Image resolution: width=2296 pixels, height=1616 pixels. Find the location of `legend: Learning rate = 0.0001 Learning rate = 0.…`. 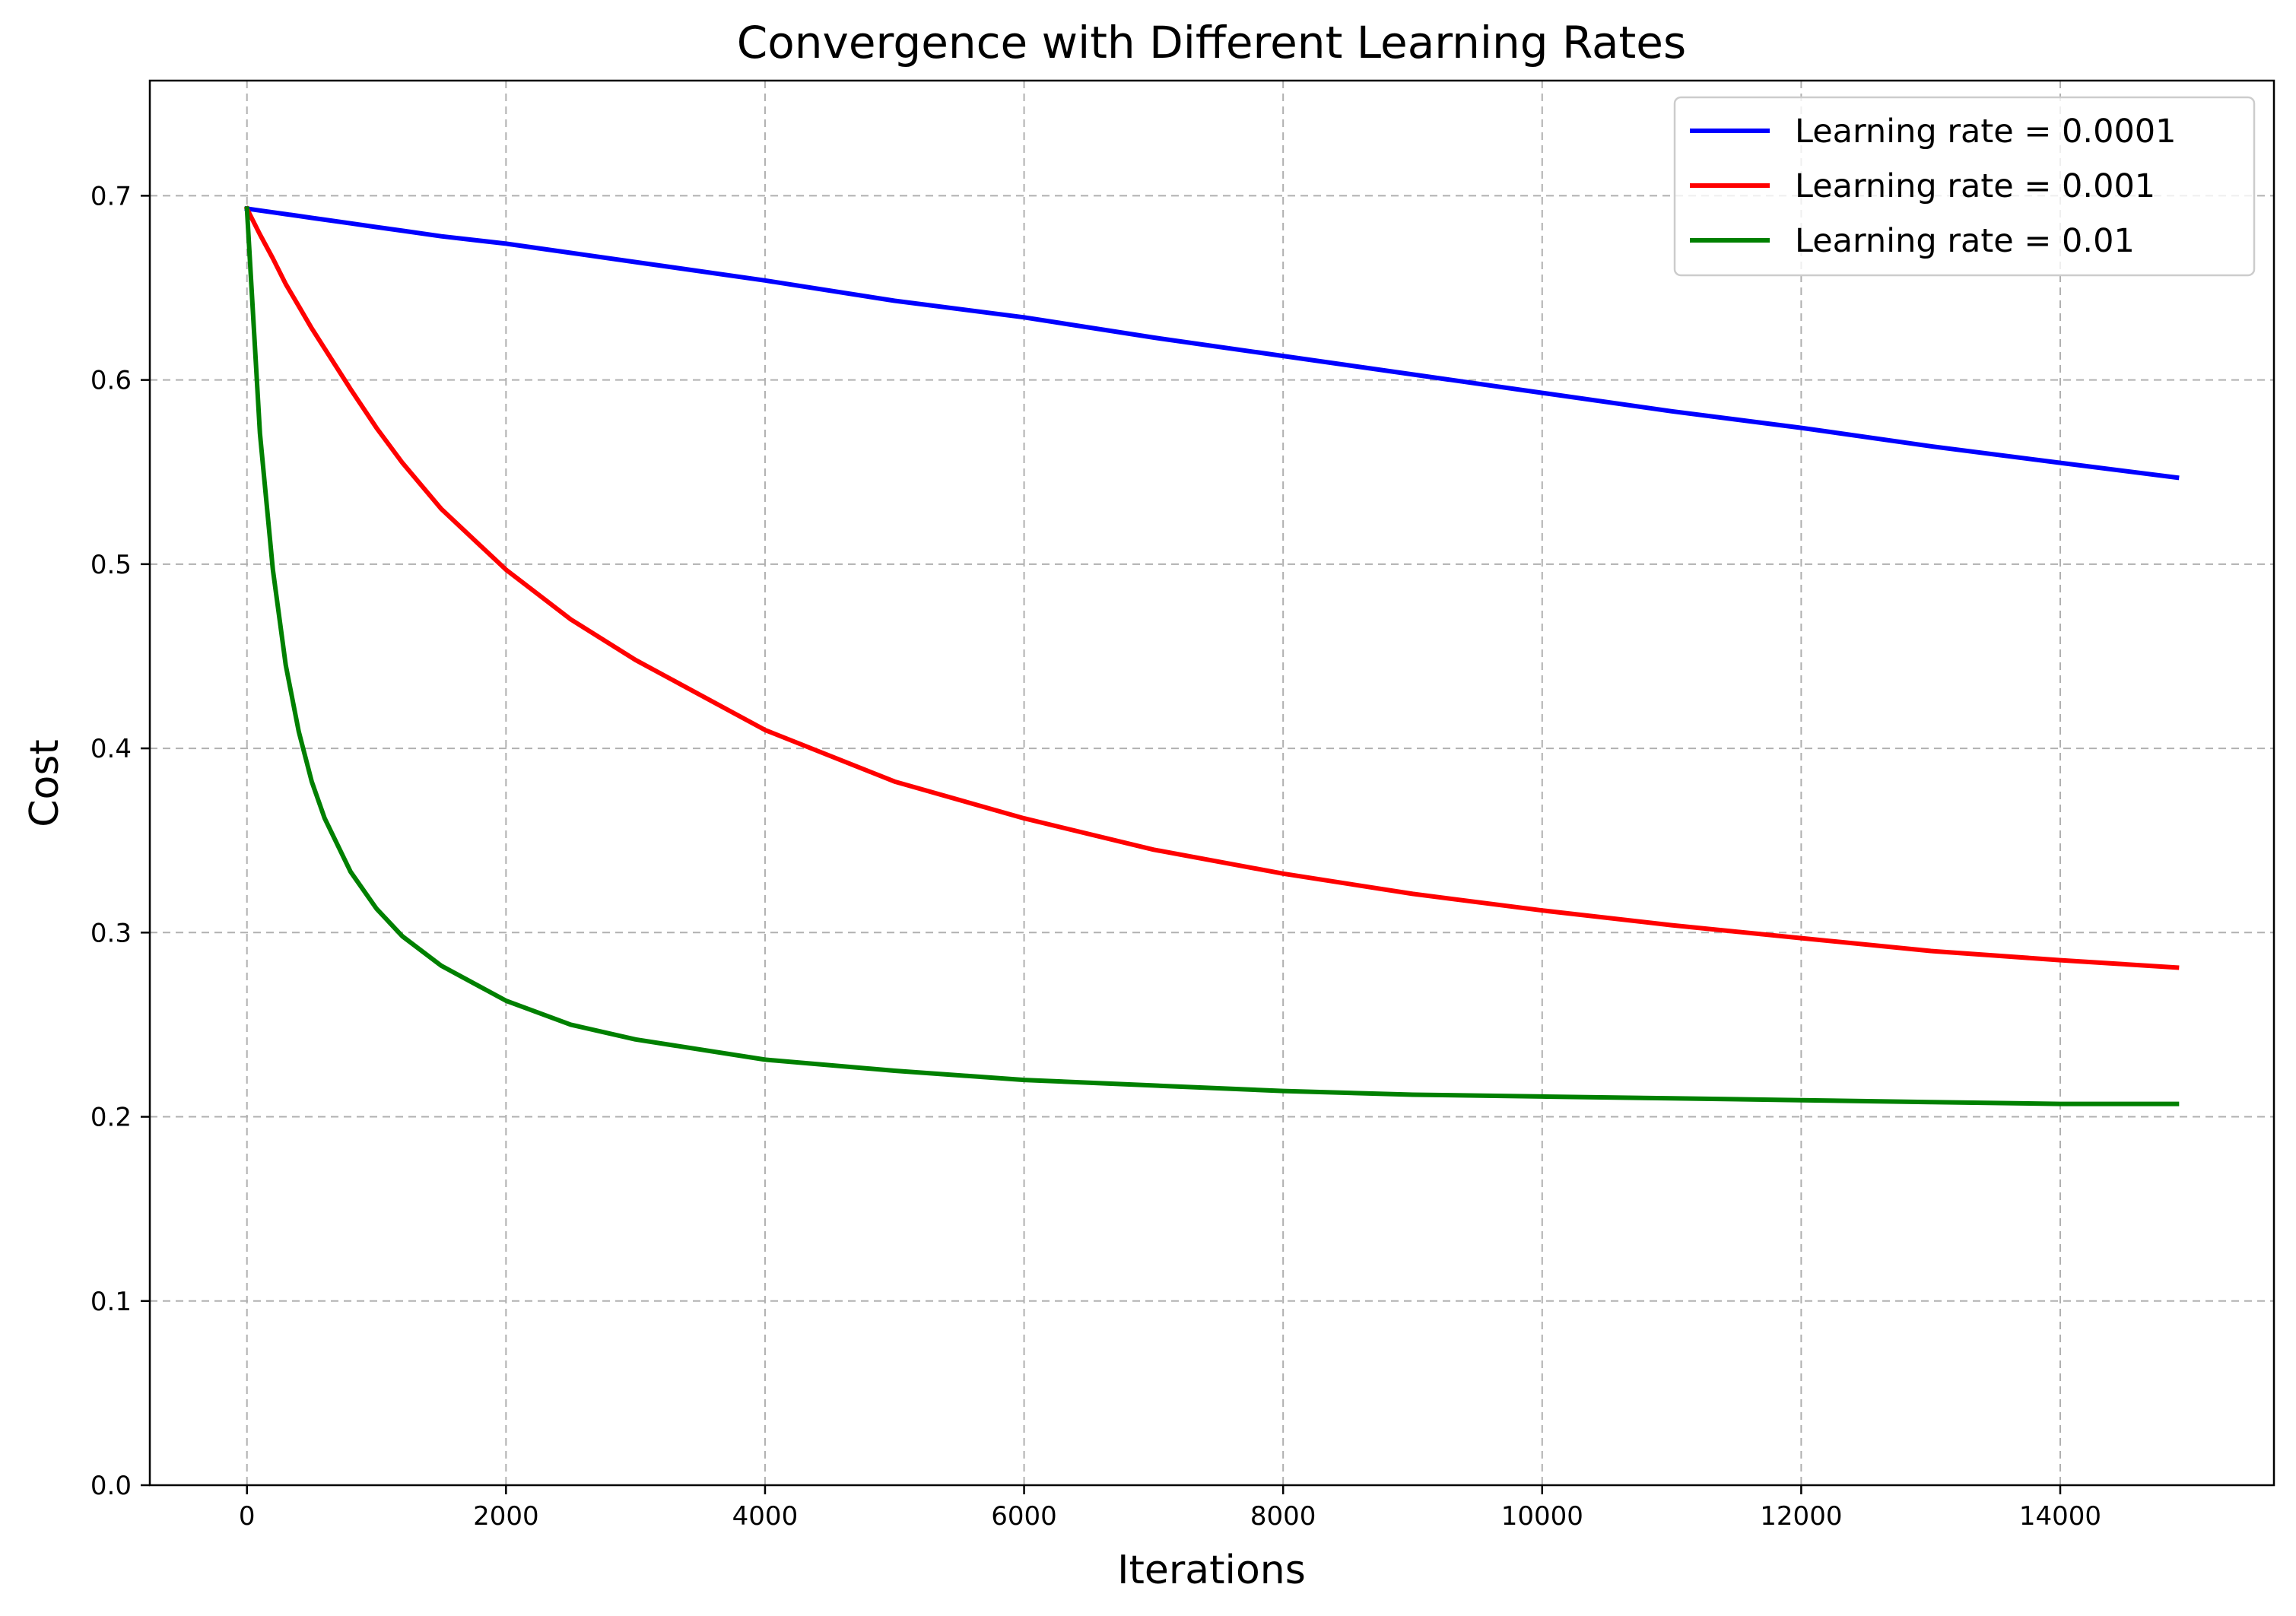

legend: Learning rate = 0.0001 Learning rate = 0.… is located at coordinates (1964, 186).